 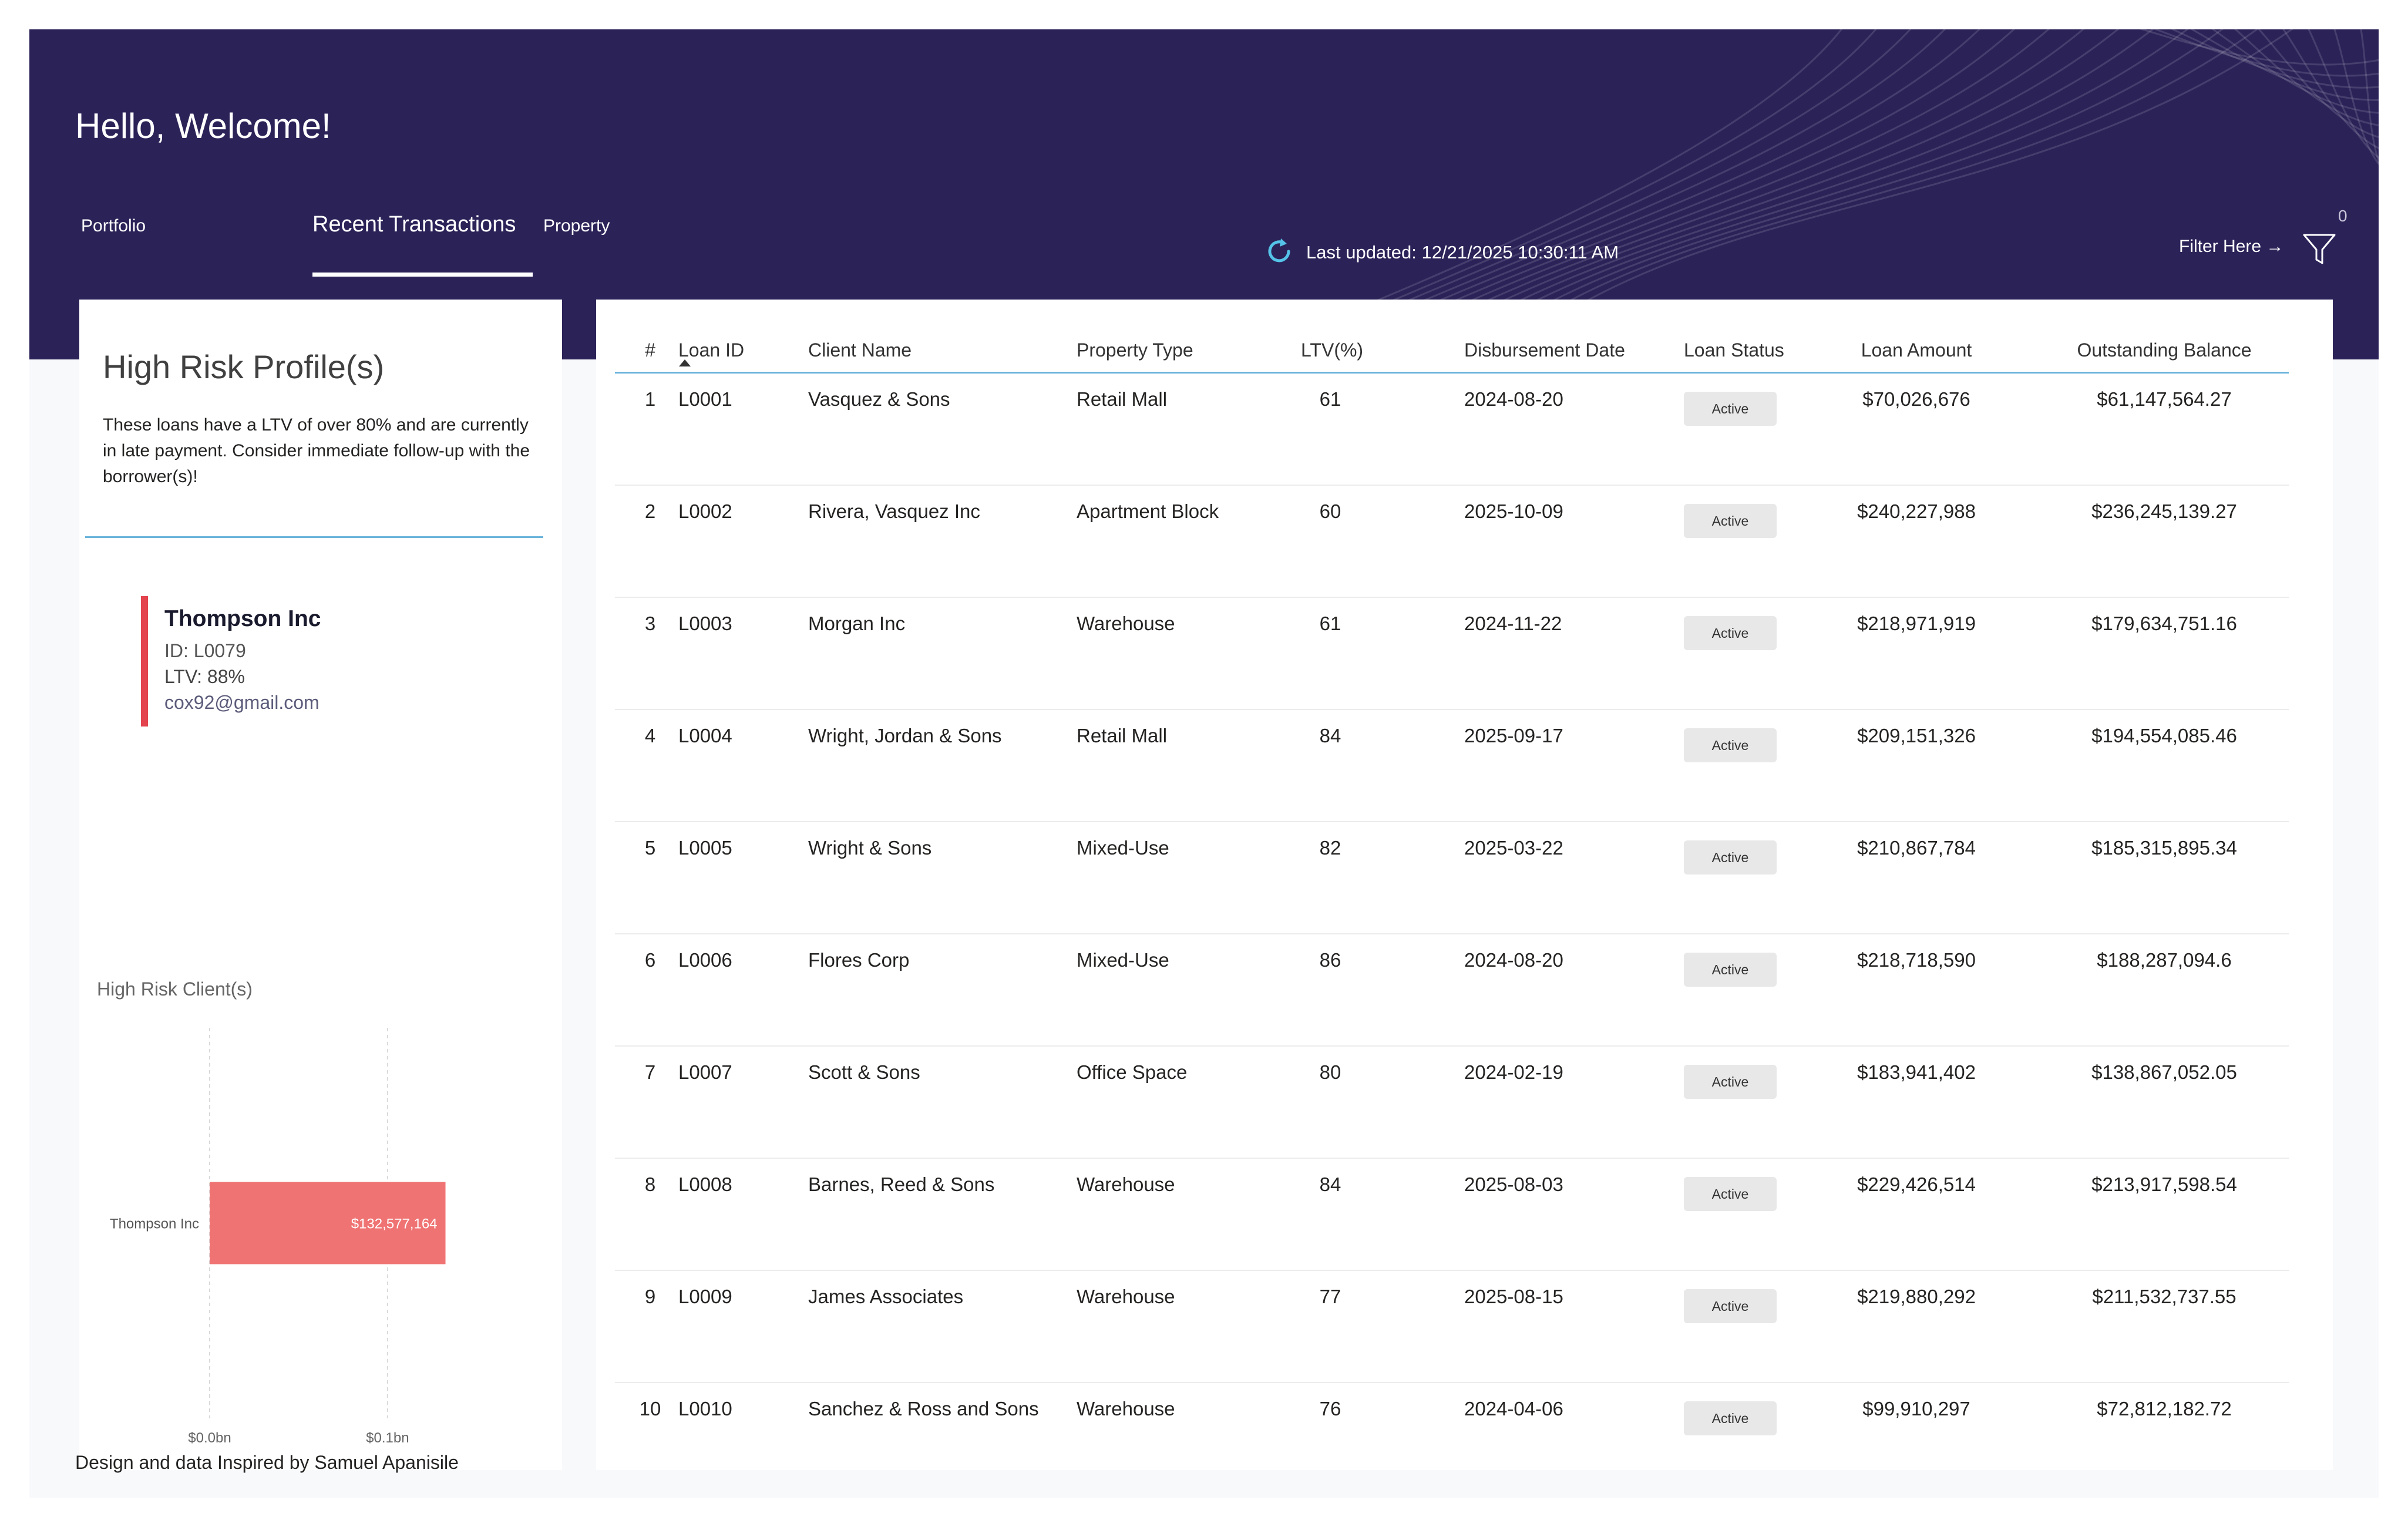 What do you see at coordinates (1916, 1072) in the screenshot?
I see `loan-amount: $183,941,402` at bounding box center [1916, 1072].